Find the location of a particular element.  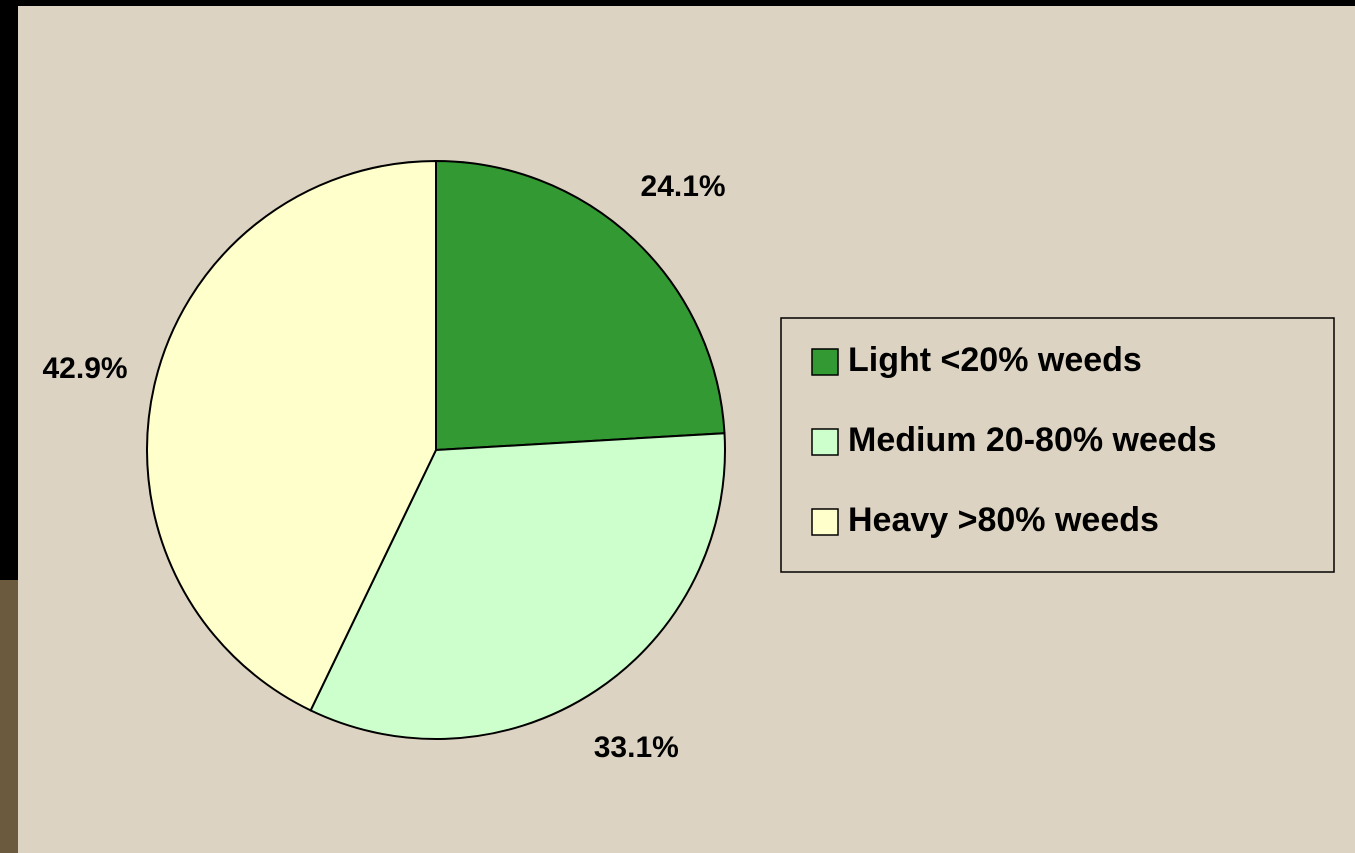

data-label: 24.1% is located at coordinates (683, 186).